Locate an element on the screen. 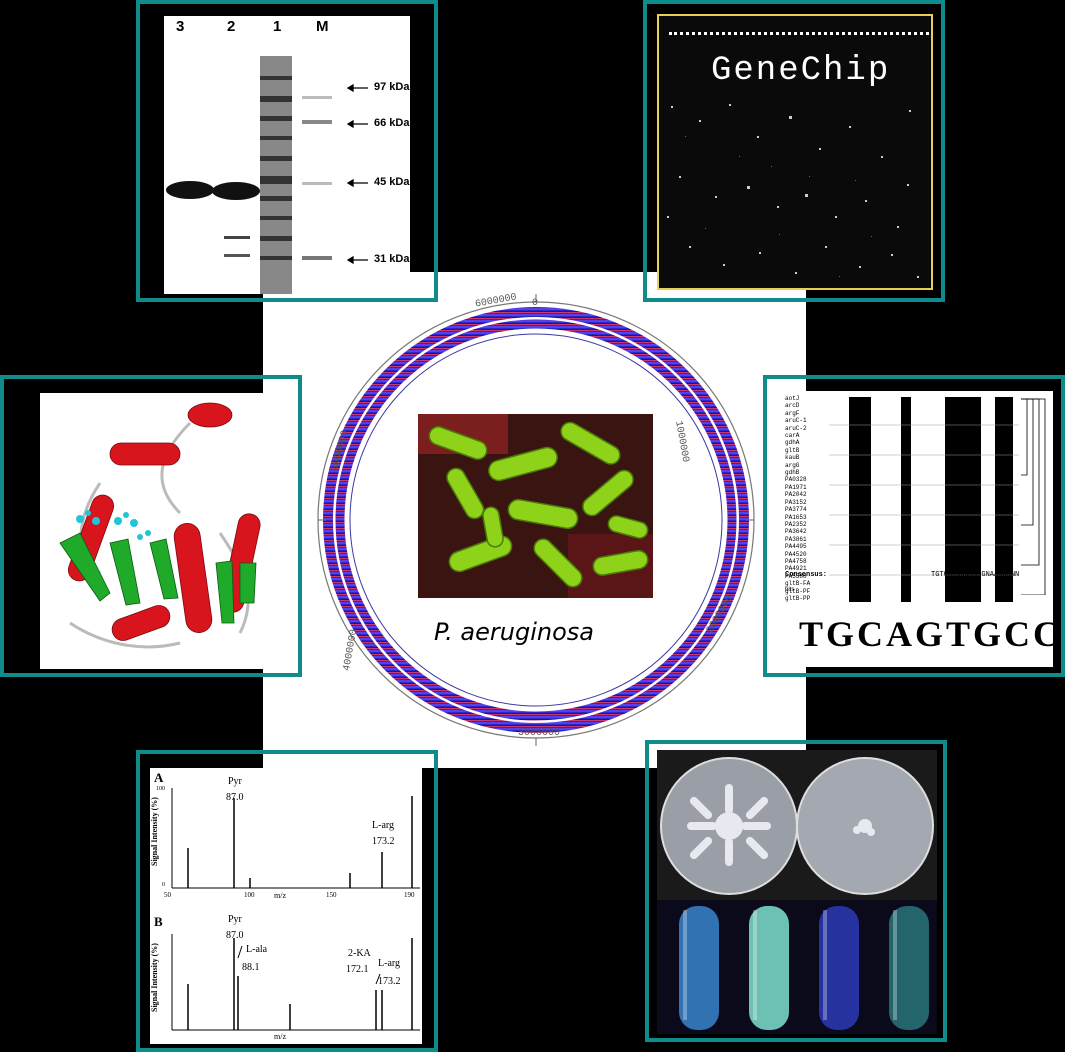 This screenshot has width=1065, height=1052. sequence-block is located at coordinates (924, 499).